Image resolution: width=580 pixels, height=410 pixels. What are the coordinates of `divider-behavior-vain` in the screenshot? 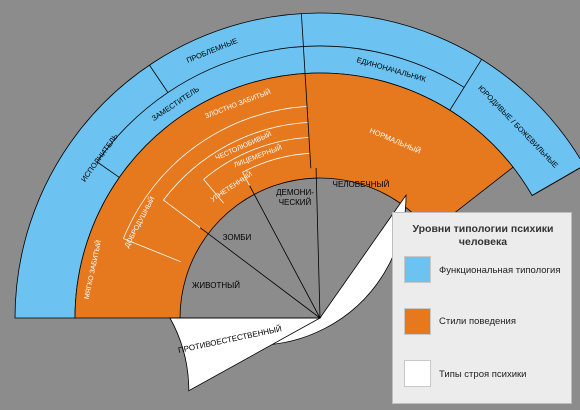 It's located at (213, 191).